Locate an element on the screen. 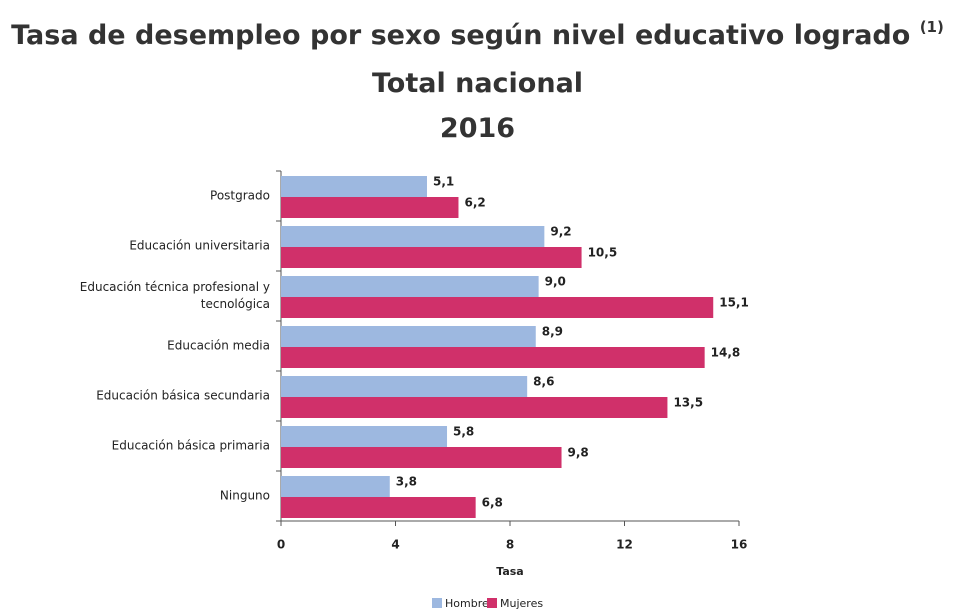 This screenshot has height=610, width=955. value-label: 9,2 is located at coordinates (560, 232).